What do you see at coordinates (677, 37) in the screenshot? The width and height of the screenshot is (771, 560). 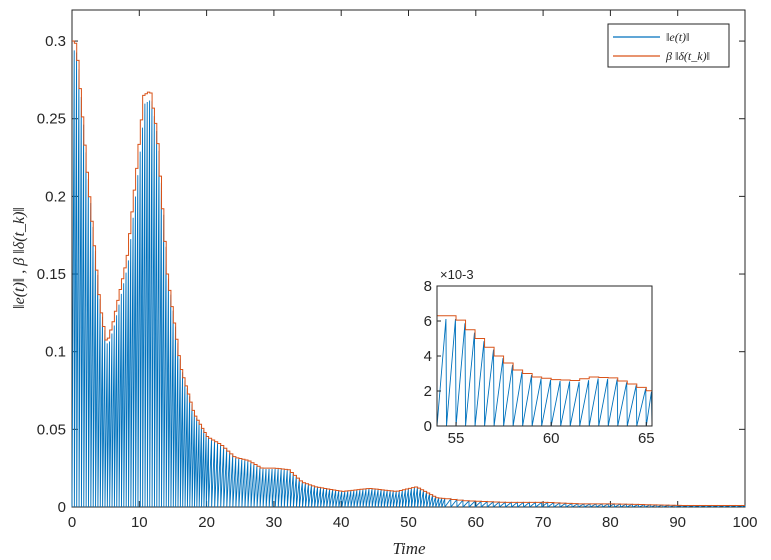 I see `legend-label-error-norm: ‖e(t)‖` at bounding box center [677, 37].